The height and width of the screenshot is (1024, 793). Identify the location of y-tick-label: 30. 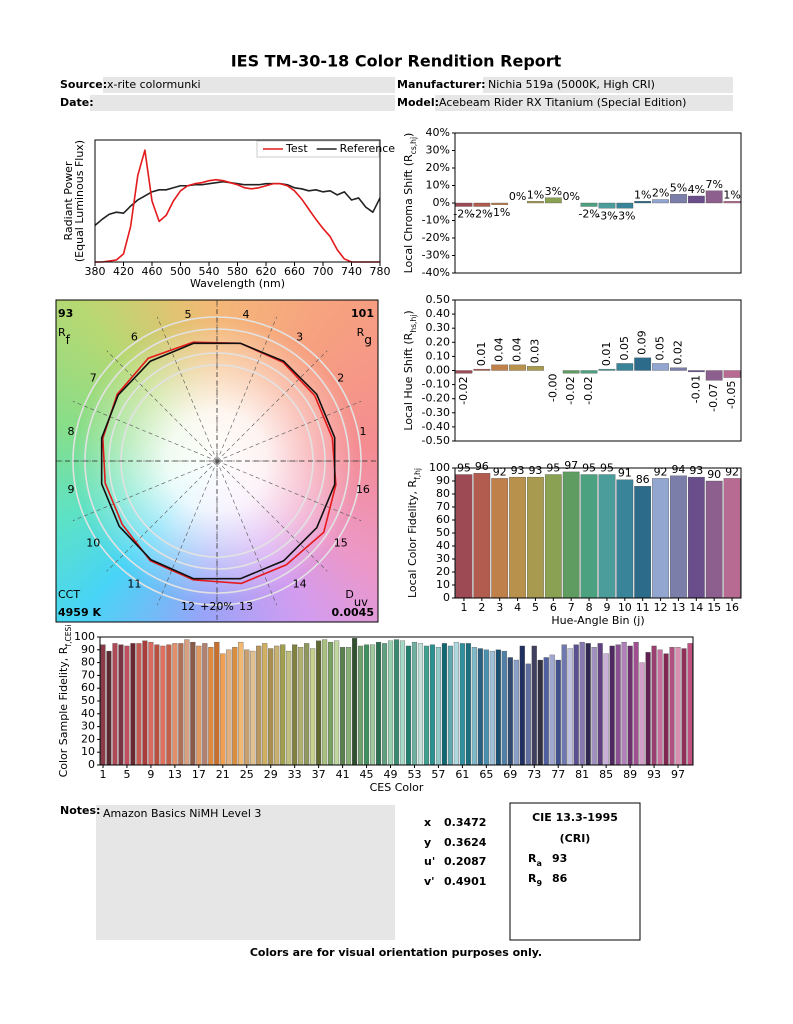
(443, 558).